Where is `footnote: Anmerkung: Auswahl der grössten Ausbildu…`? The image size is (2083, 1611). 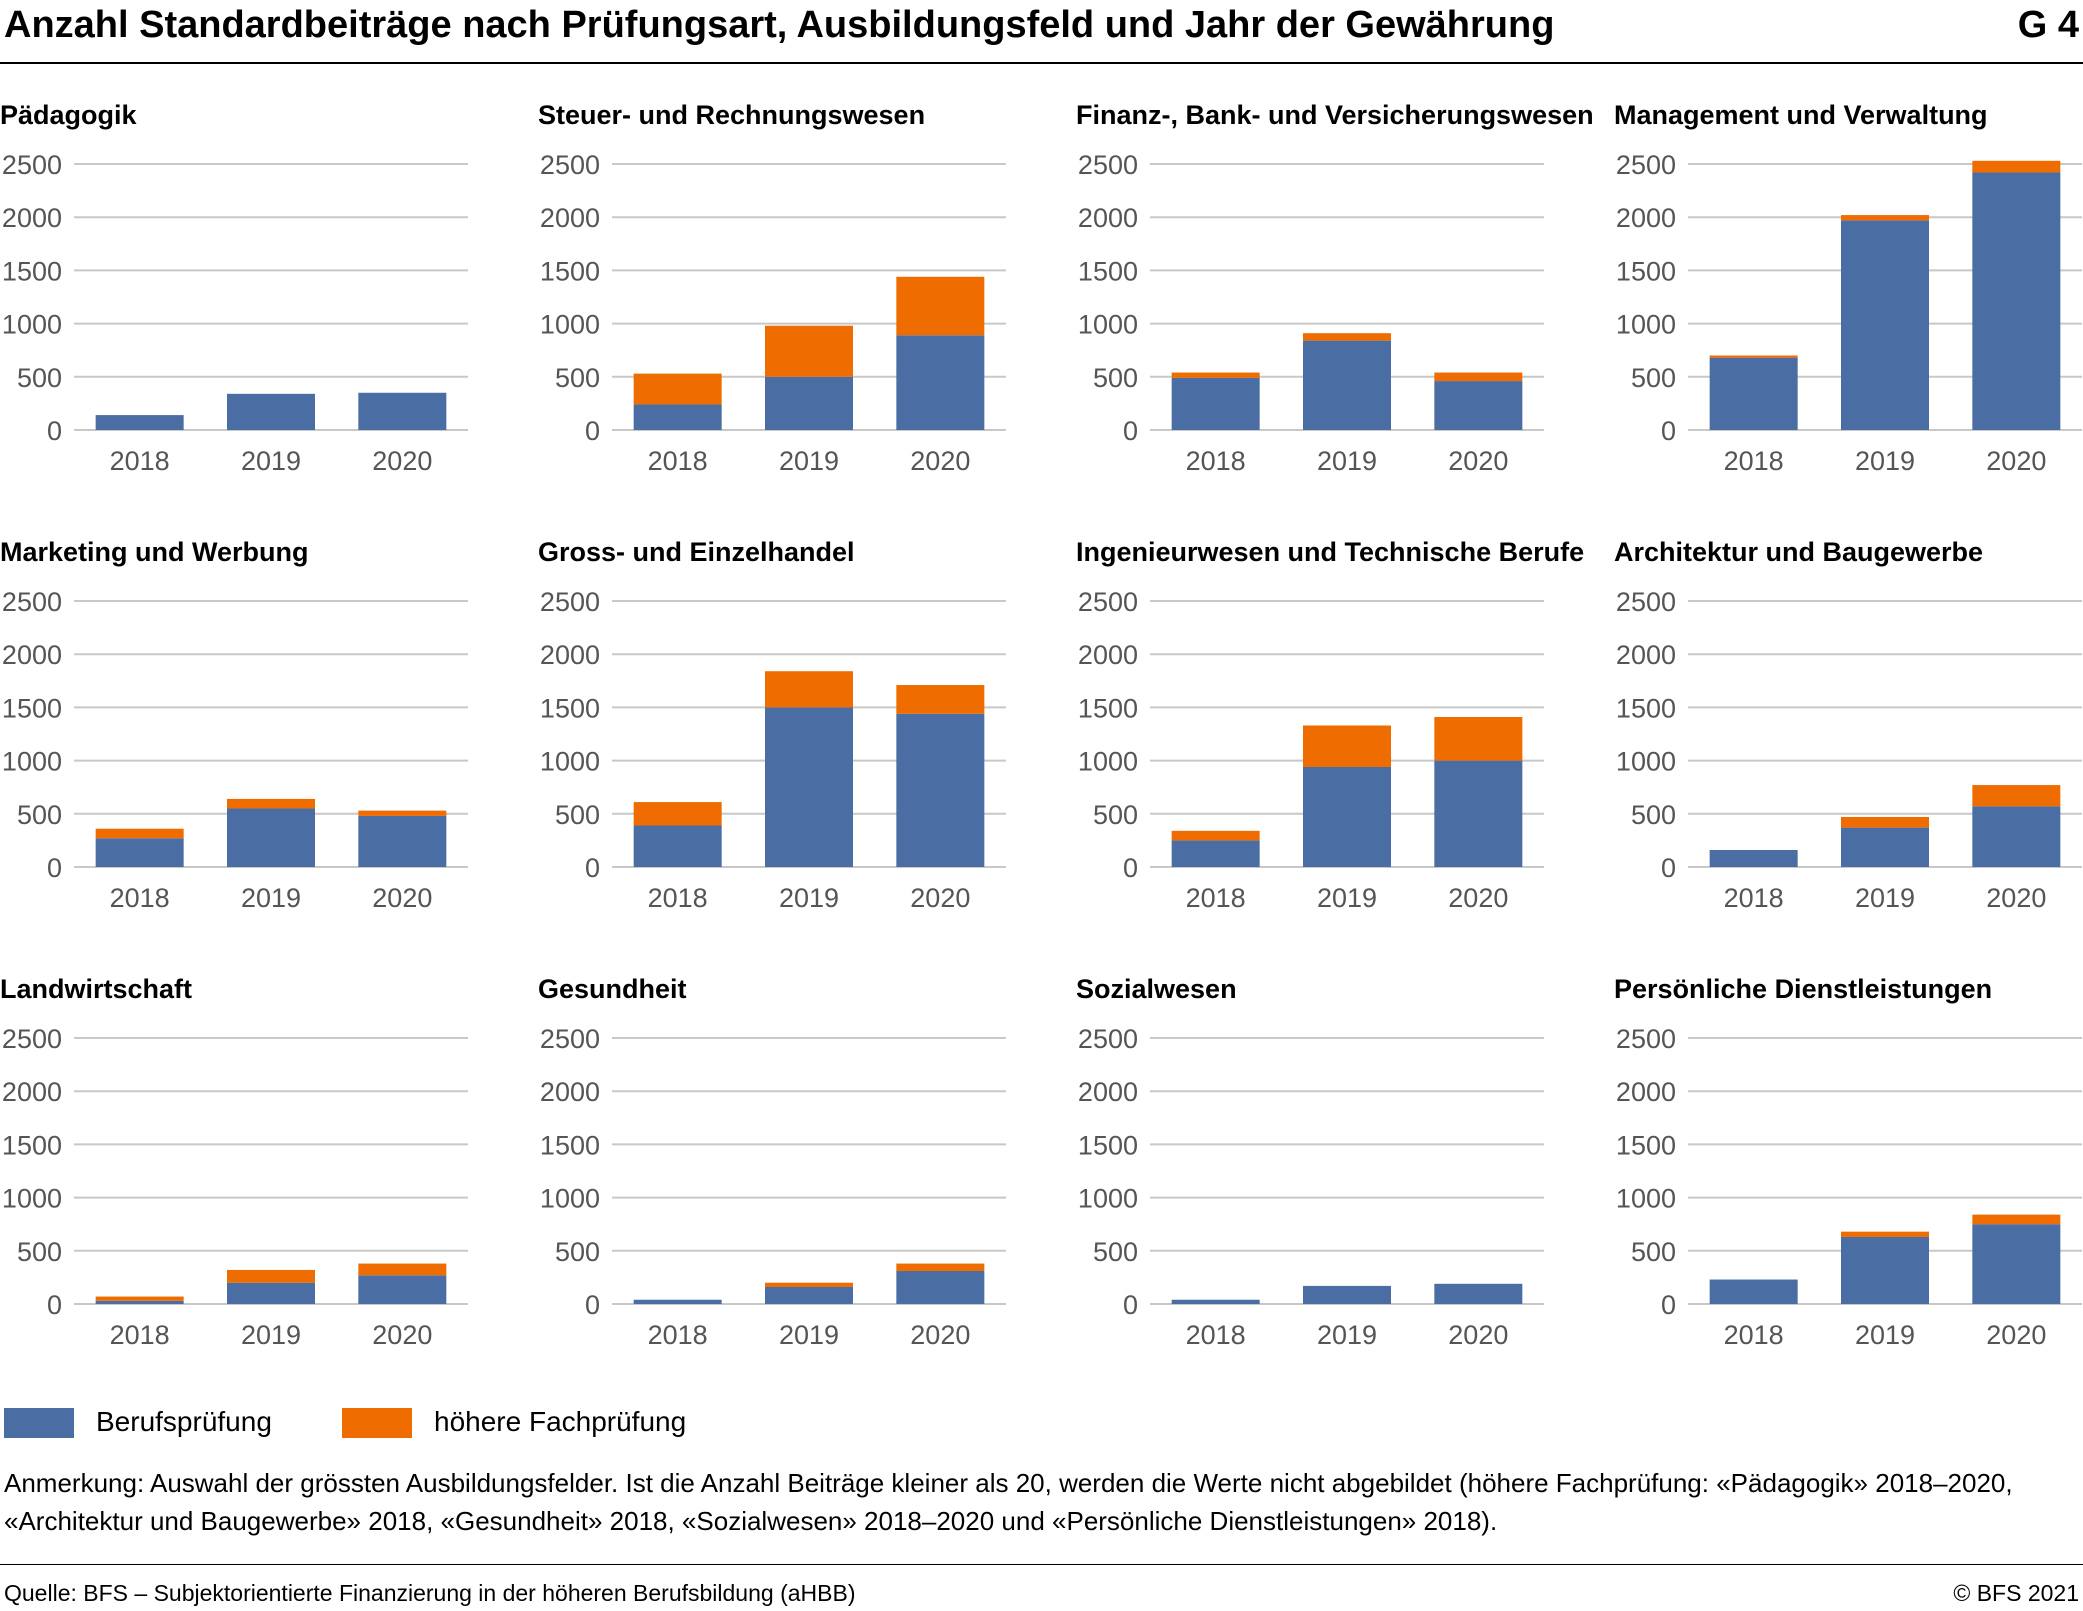 footnote: Anmerkung: Auswahl der grössten Ausbildu… is located at coordinates (1008, 1502).